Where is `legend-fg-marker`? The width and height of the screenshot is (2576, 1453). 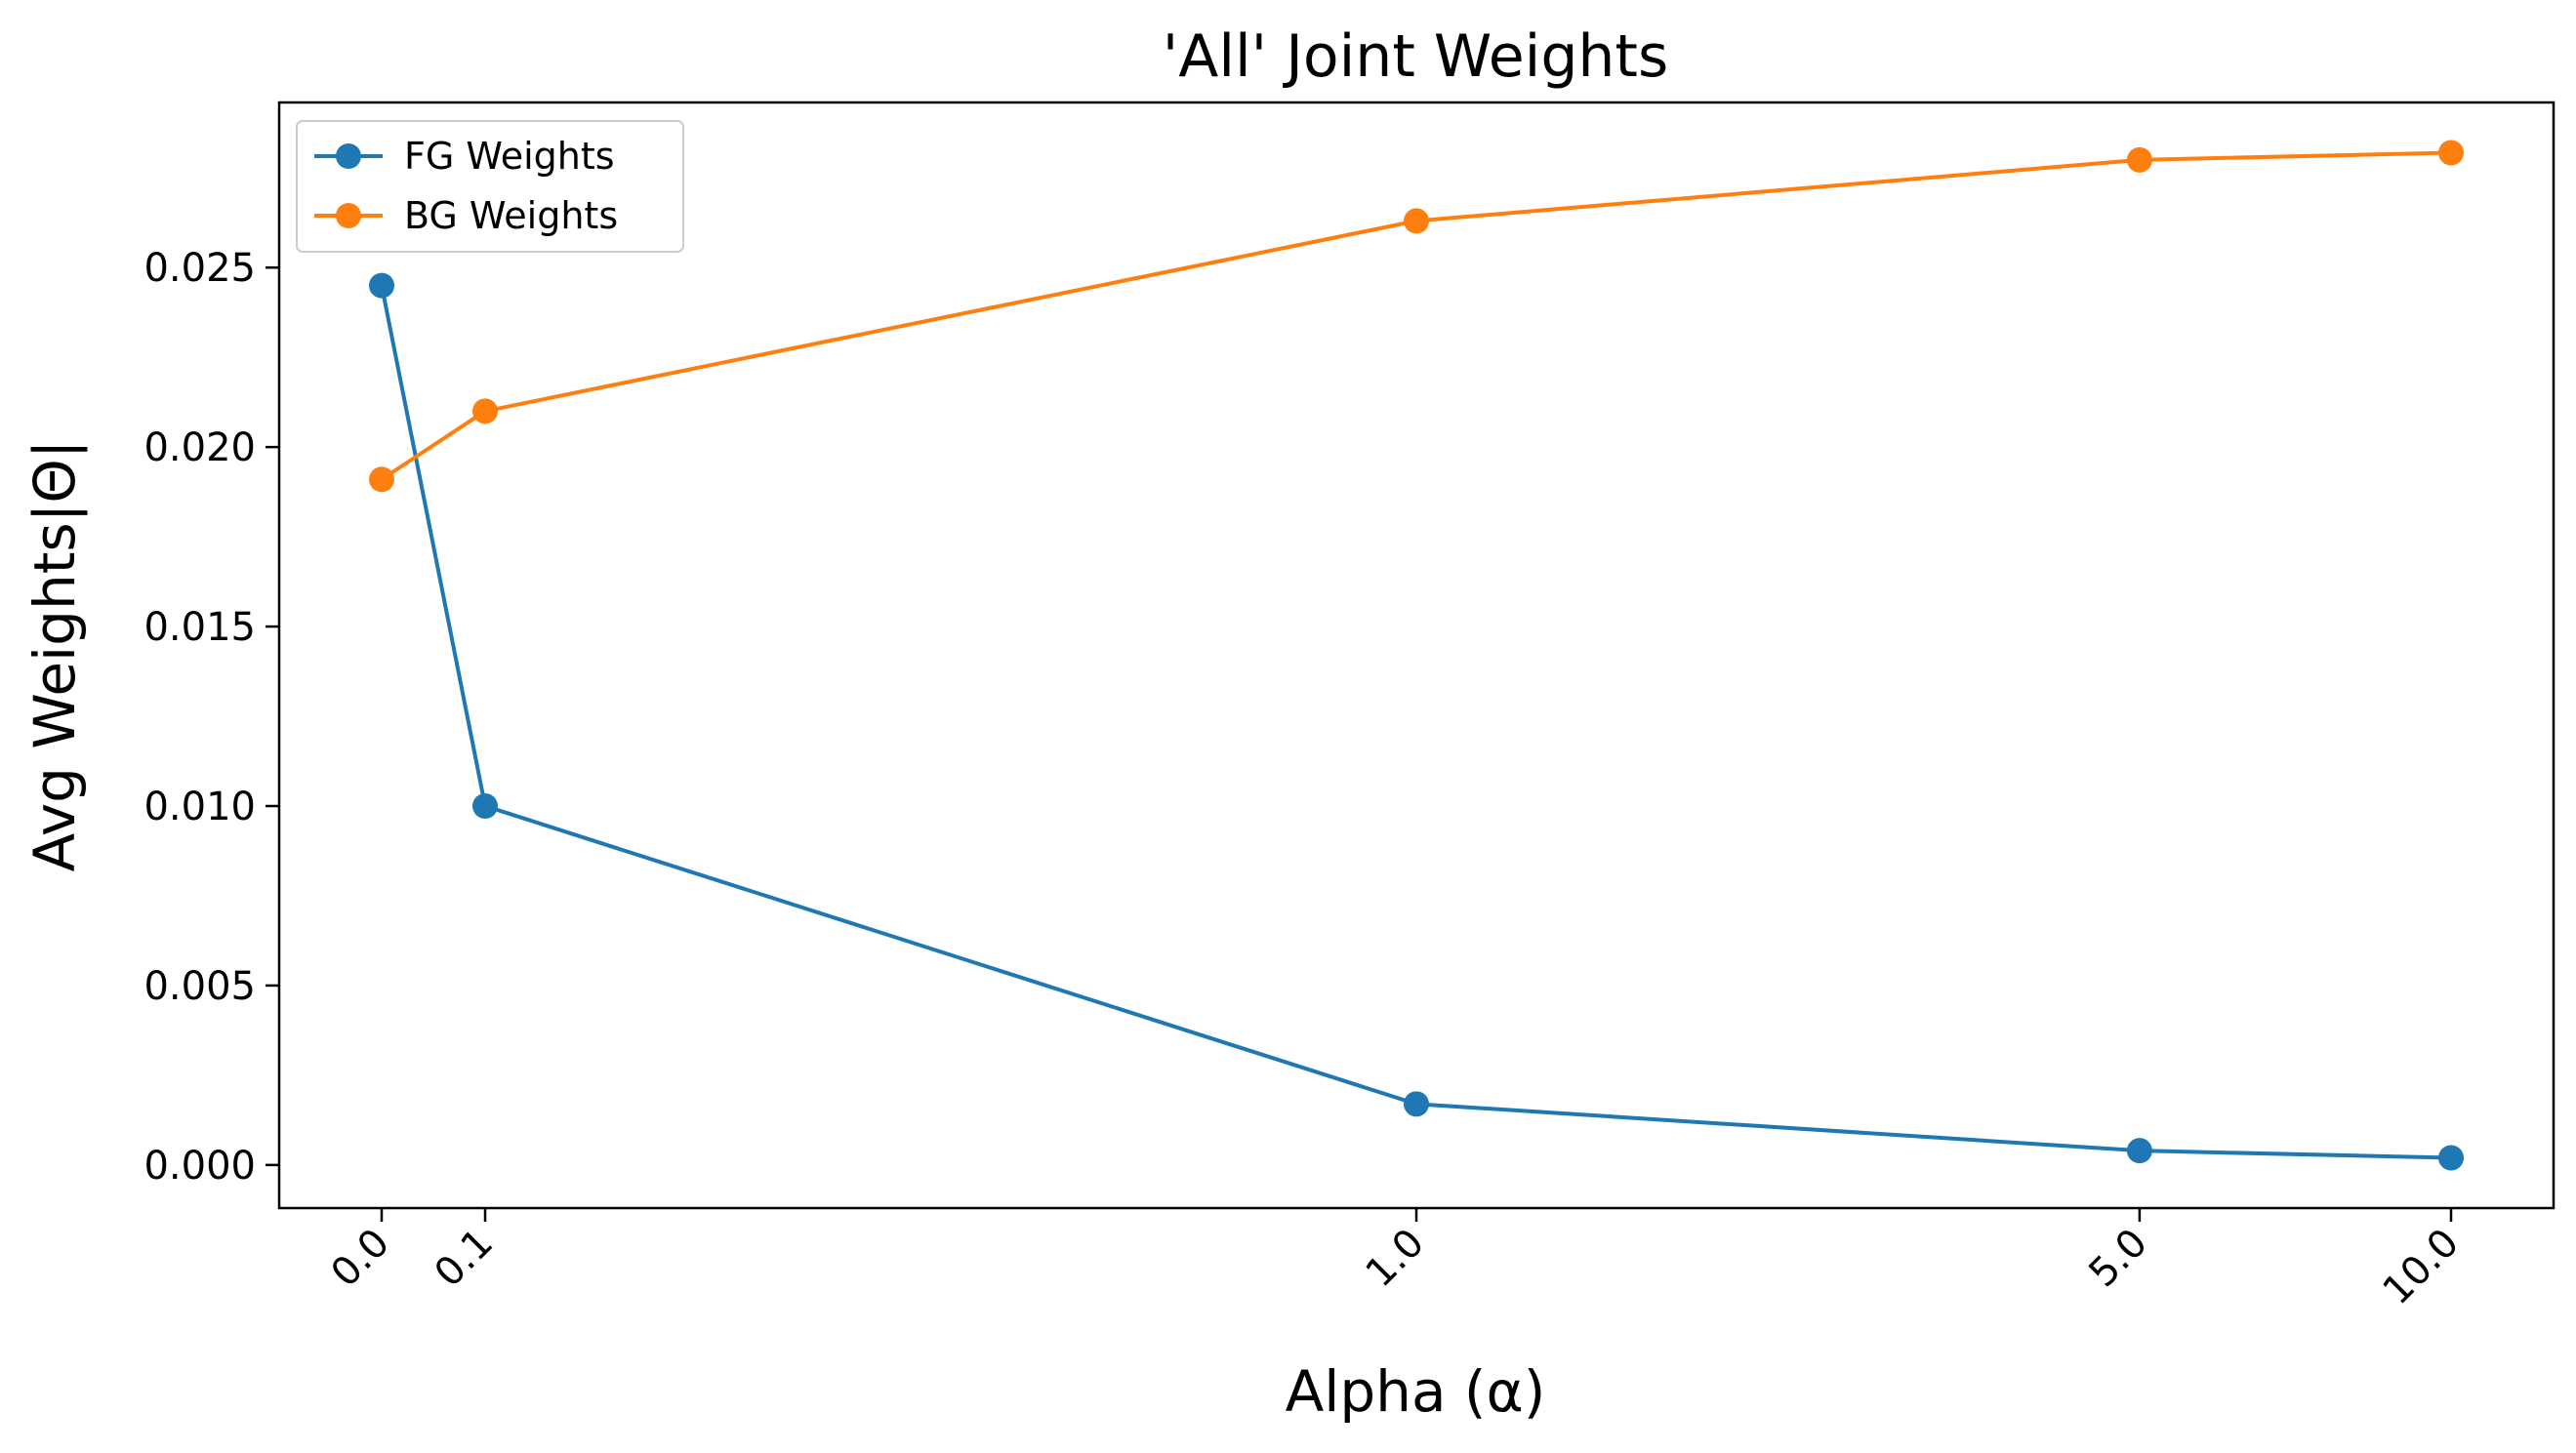 legend-fg-marker is located at coordinates (348, 156).